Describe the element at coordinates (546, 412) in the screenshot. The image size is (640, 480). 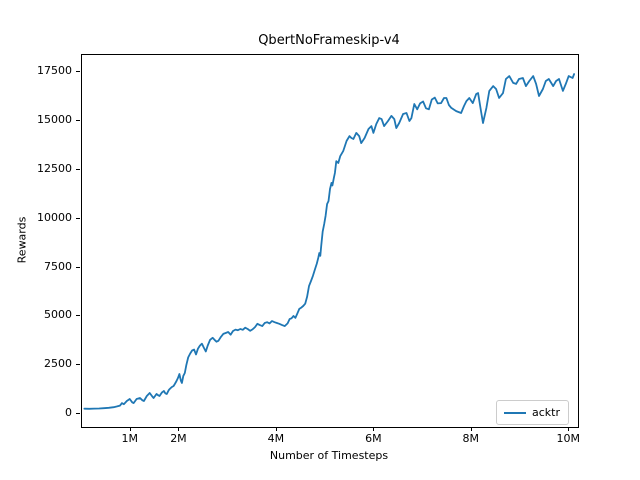
I see `legend-label: acktr` at that location.